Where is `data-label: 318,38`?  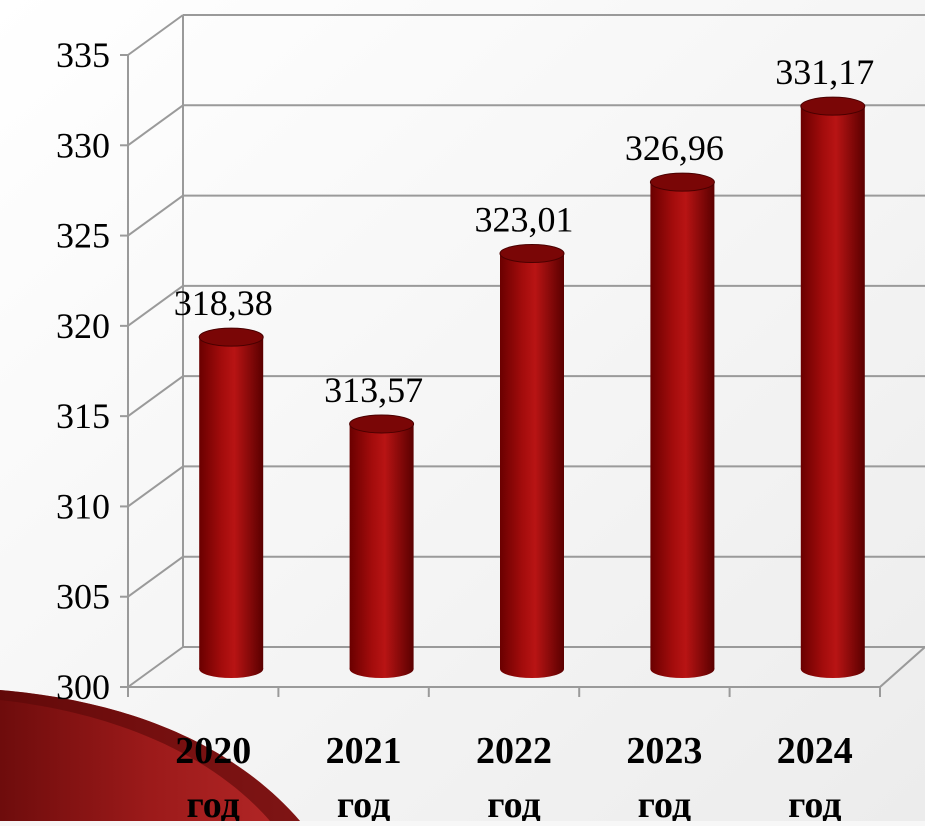
data-label: 318,38 is located at coordinates (223, 303).